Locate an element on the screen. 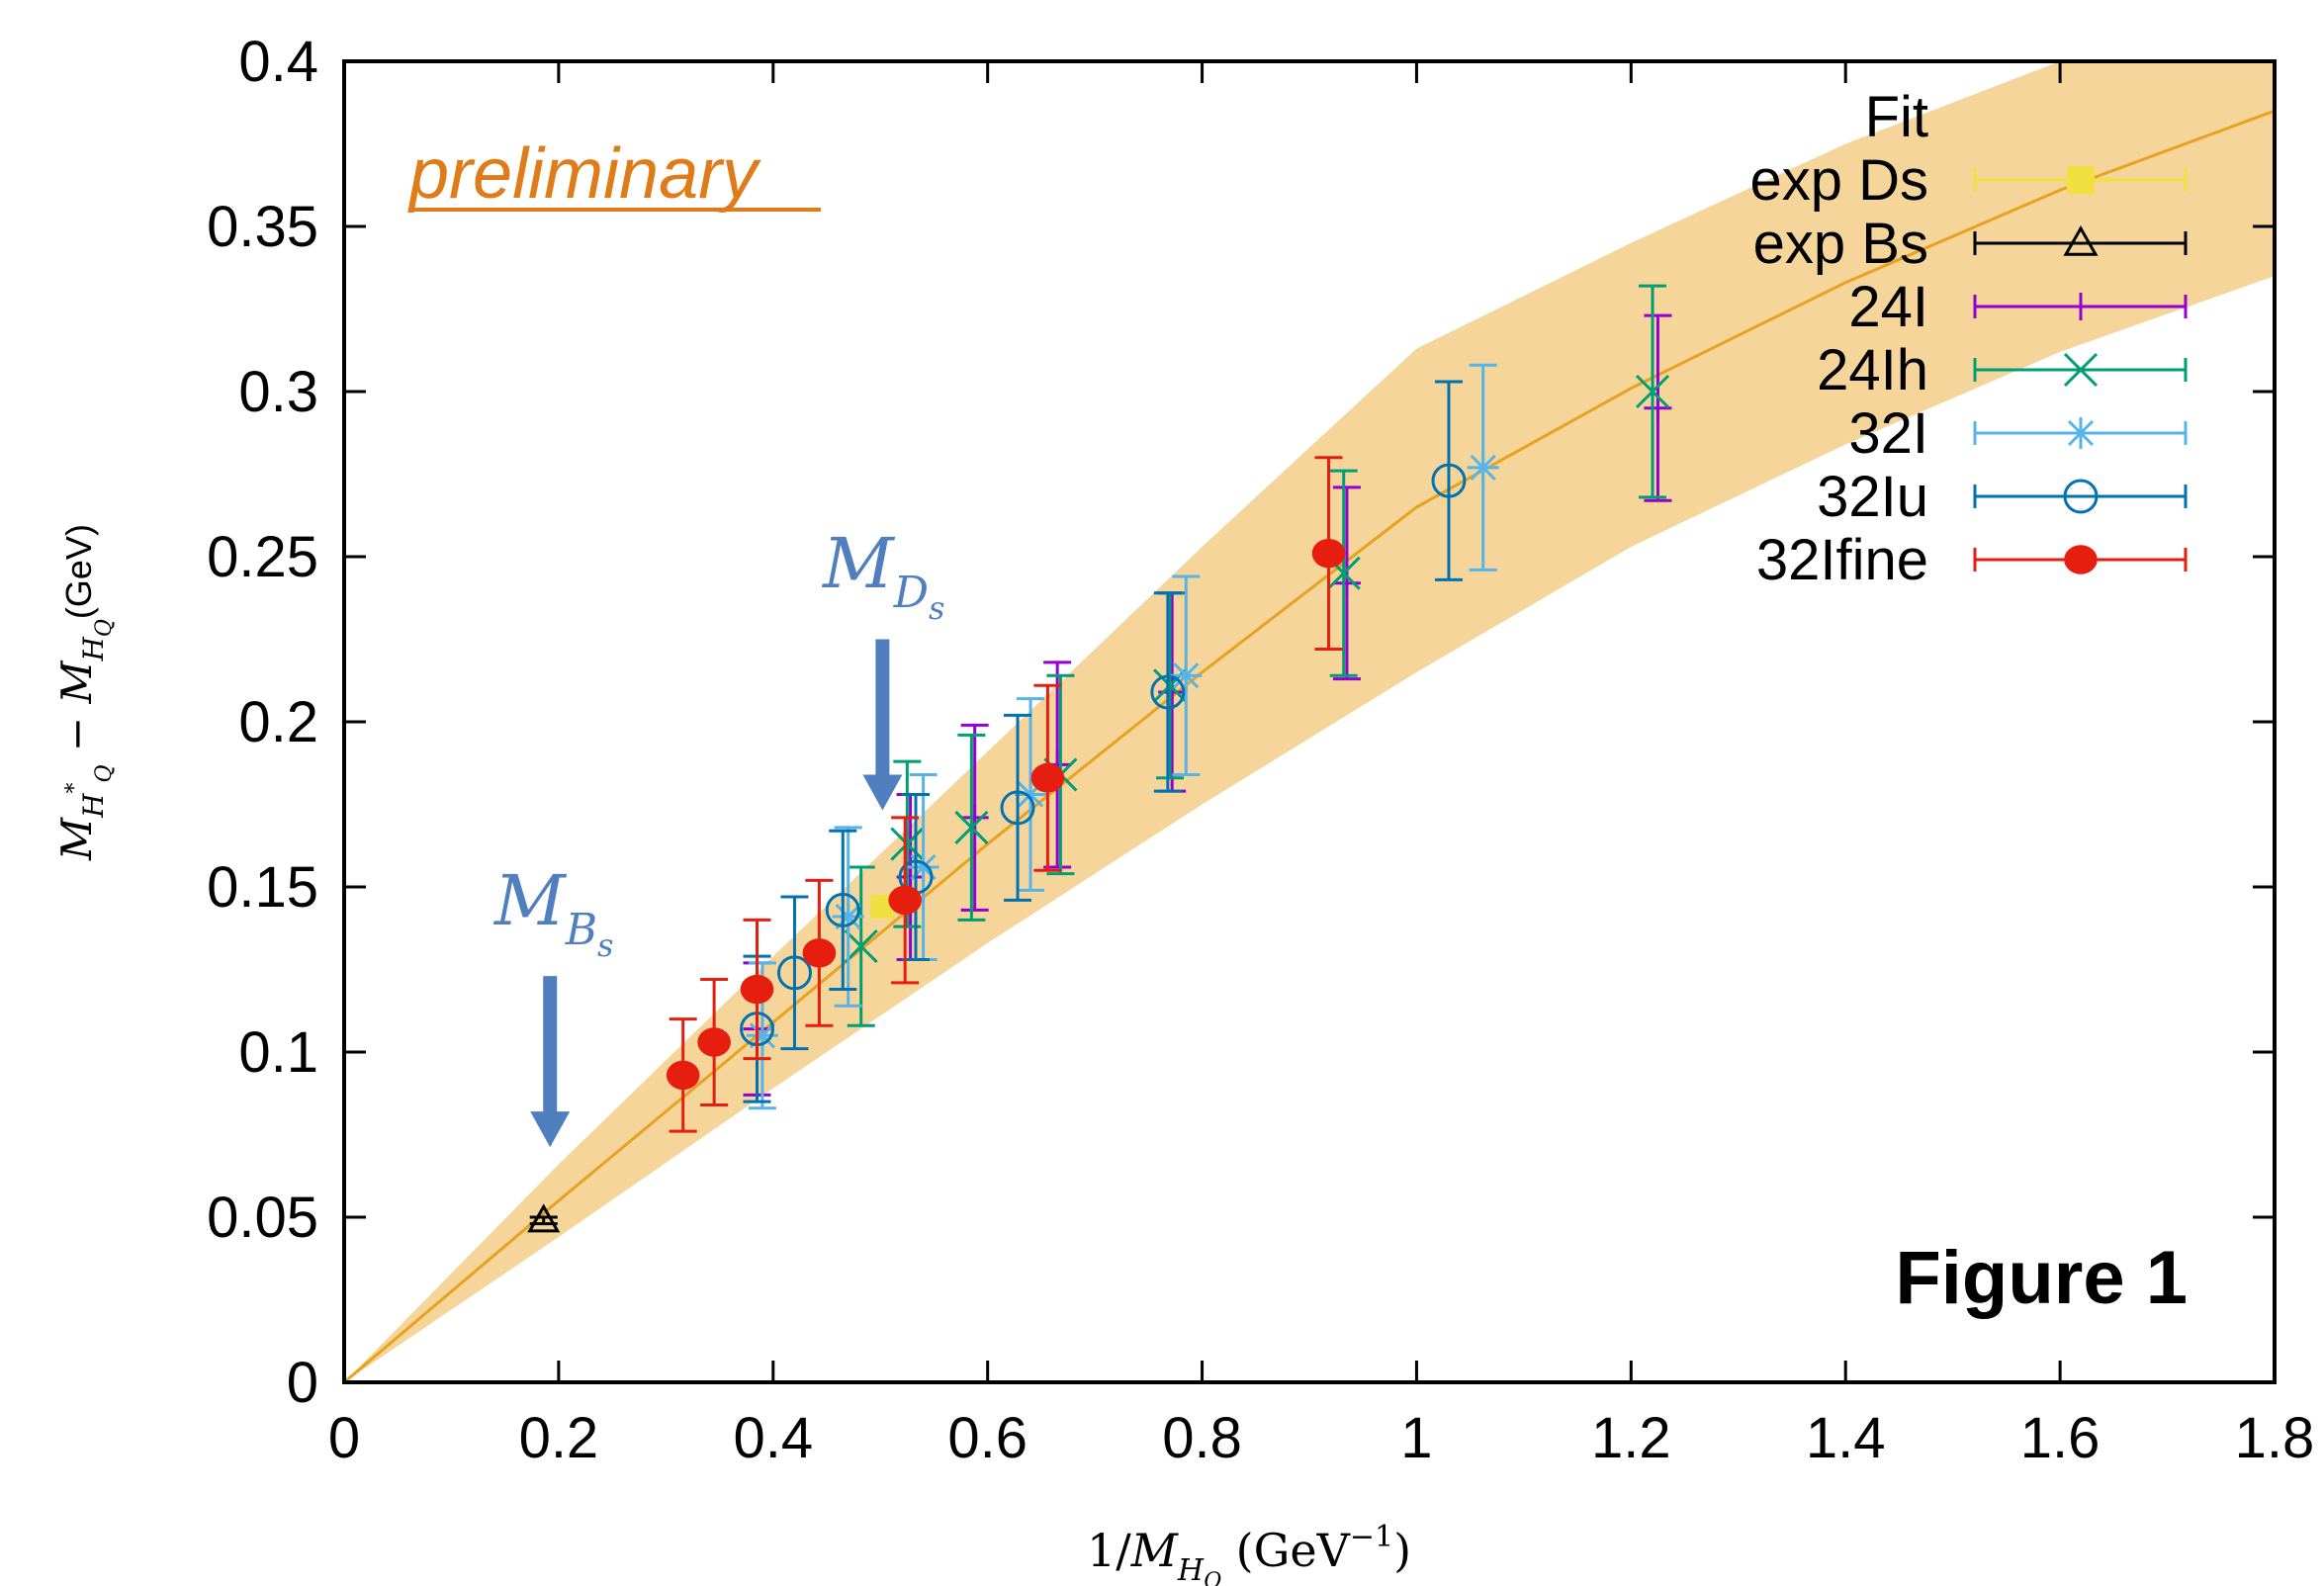 This screenshot has width=2324, height=1586. x-tick-label: 1.6 is located at coordinates (2060, 1438).